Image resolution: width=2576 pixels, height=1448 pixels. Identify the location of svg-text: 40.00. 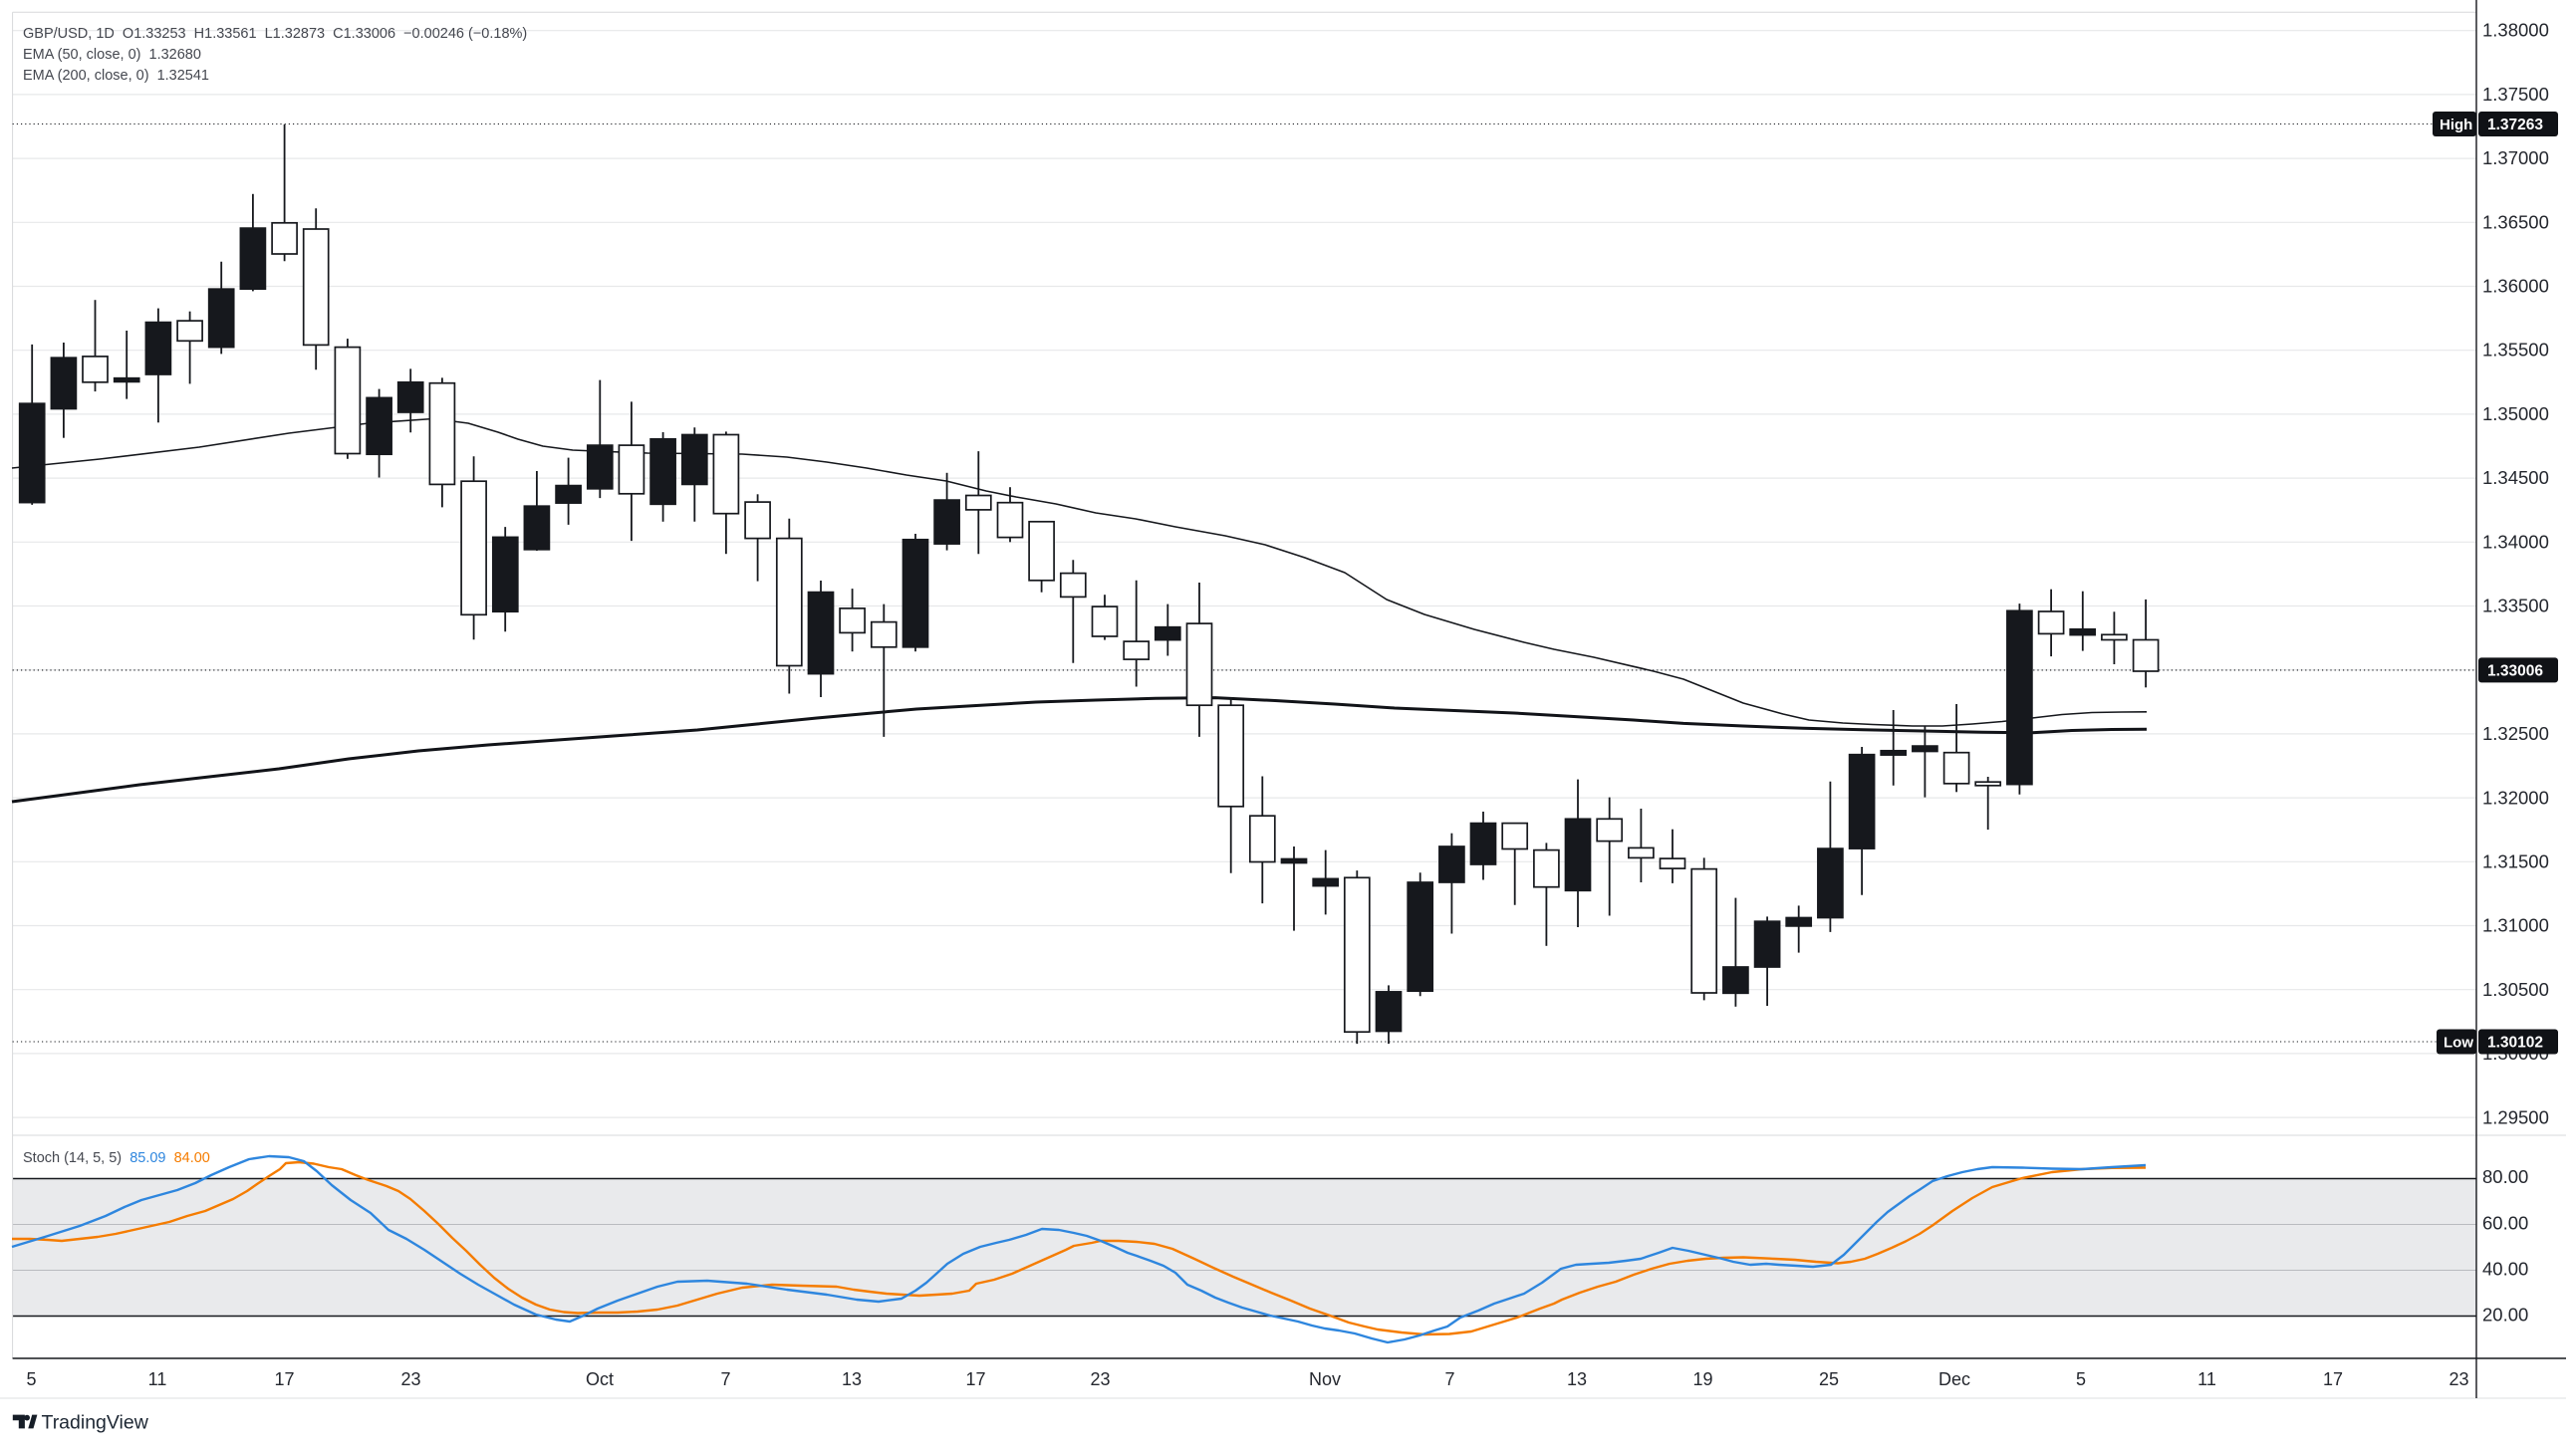
(2505, 1269).